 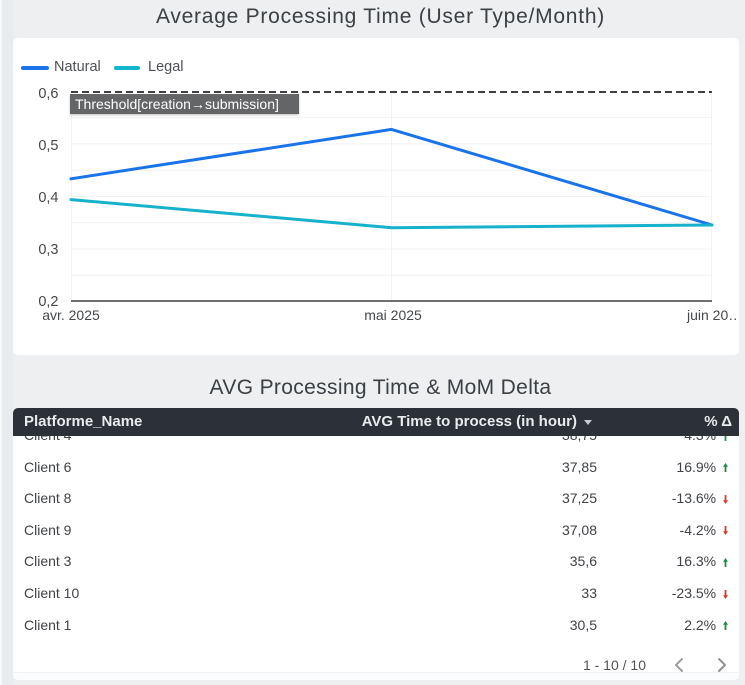 I want to click on svg-text: 0,4, so click(x=48, y=198).